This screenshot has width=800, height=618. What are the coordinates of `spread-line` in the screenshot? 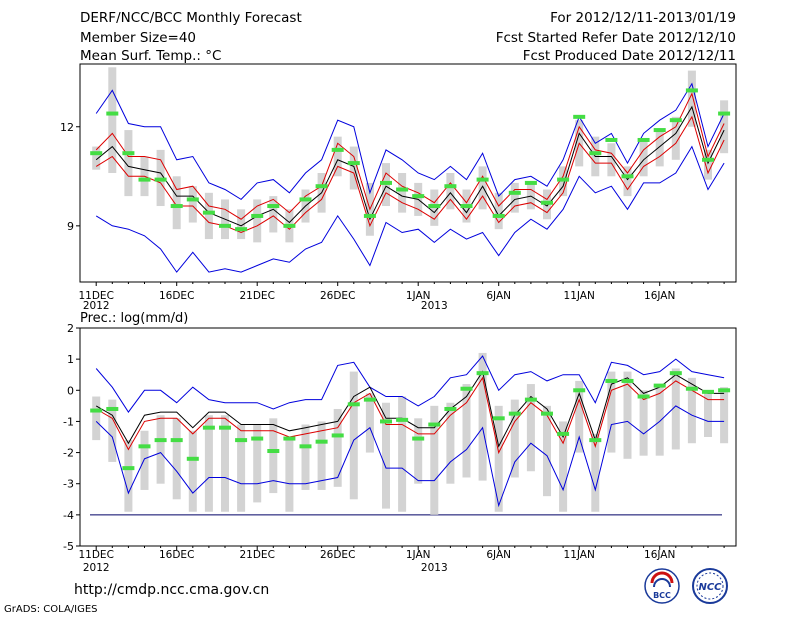 It's located at (410, 415).